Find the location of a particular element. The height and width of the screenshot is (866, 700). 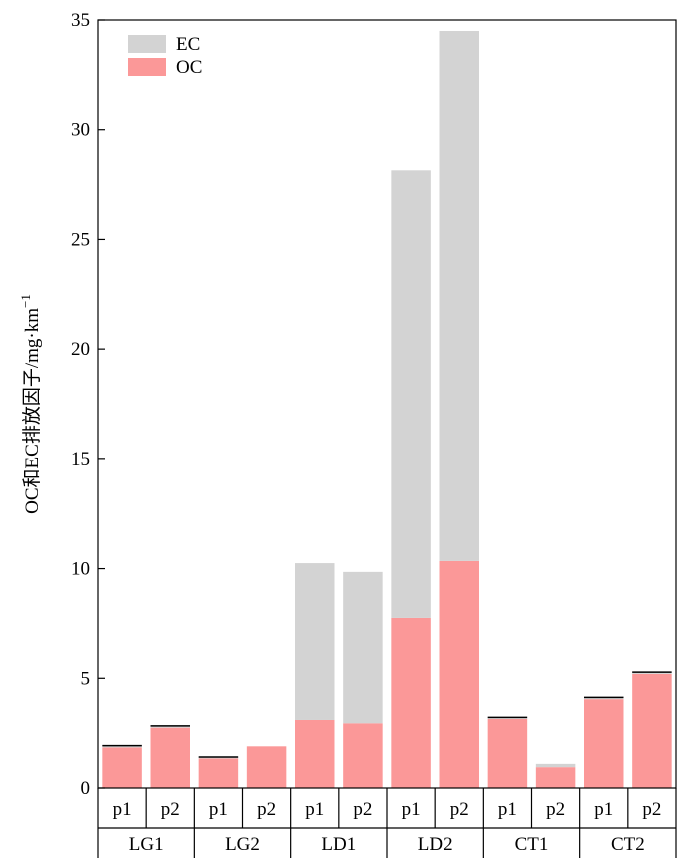

x-group-label-3: LD2 is located at coordinates (435, 844).